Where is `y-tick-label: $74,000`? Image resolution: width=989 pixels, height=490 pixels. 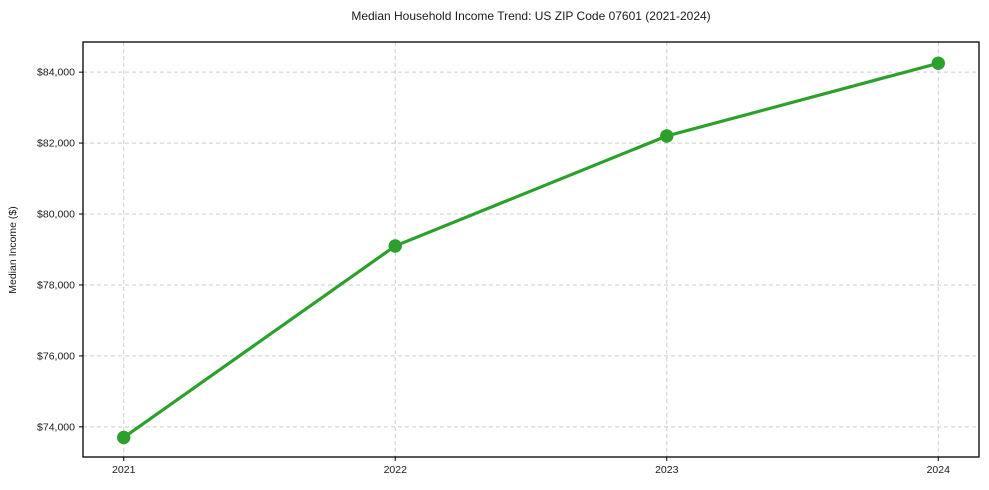
y-tick-label: $74,000 is located at coordinates (56, 427).